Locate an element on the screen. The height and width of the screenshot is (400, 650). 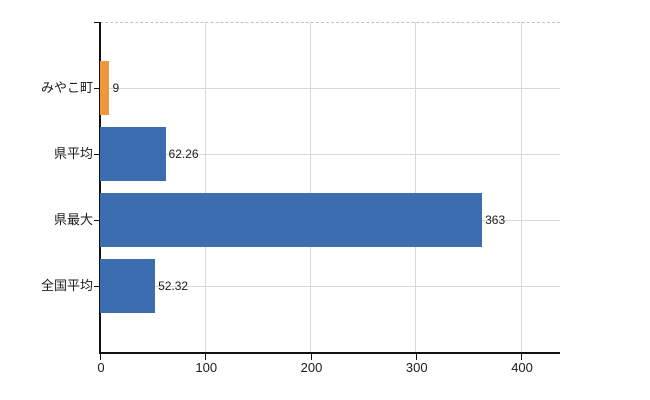
x-axis-line is located at coordinates (329, 353).